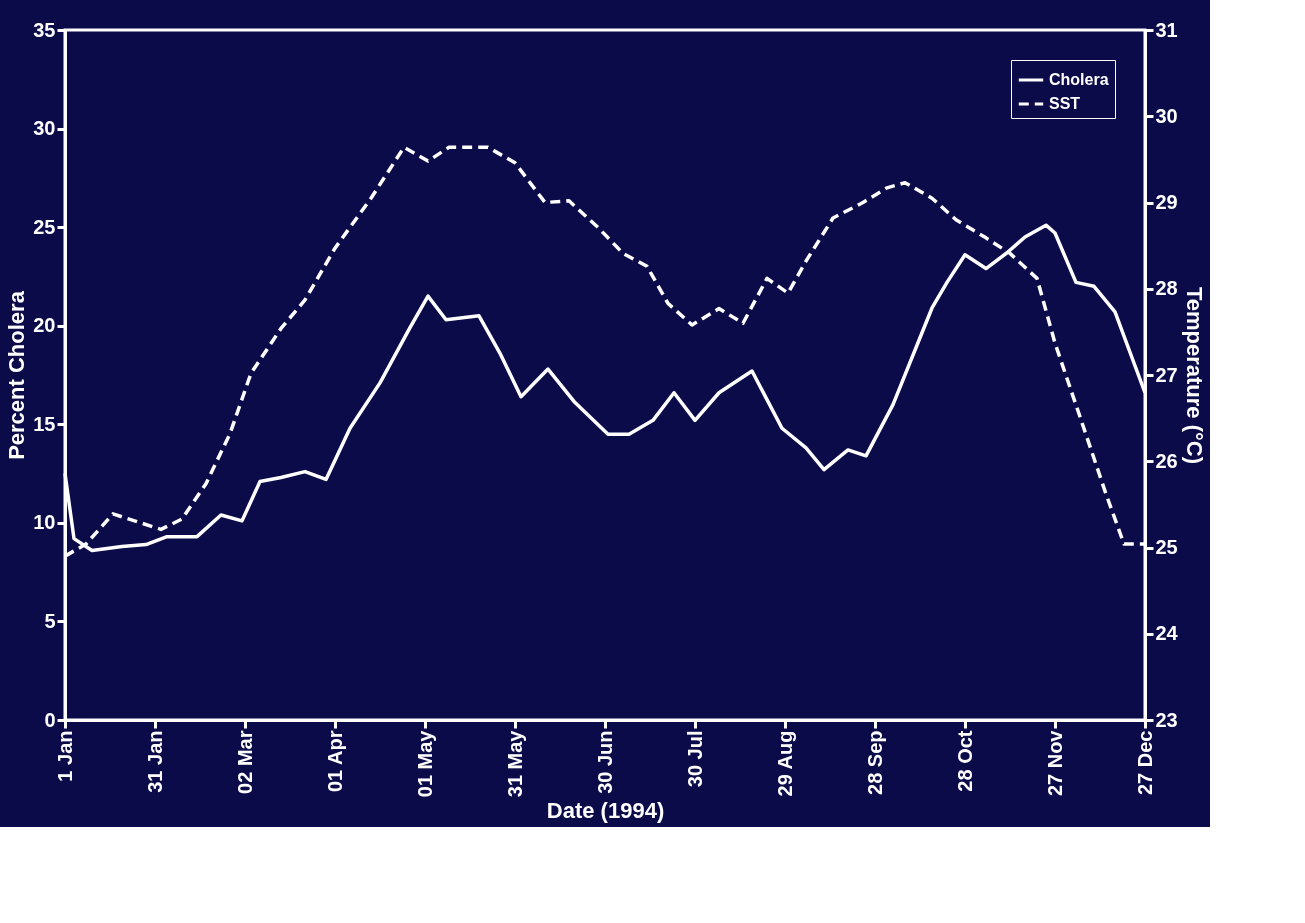  I want to click on x-tick-label: 29 Aug, so click(784, 763).